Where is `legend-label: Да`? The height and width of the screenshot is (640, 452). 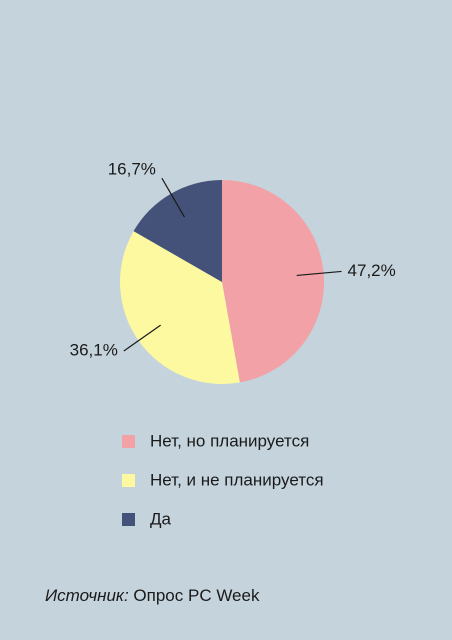
legend-label: Да is located at coordinates (161, 518).